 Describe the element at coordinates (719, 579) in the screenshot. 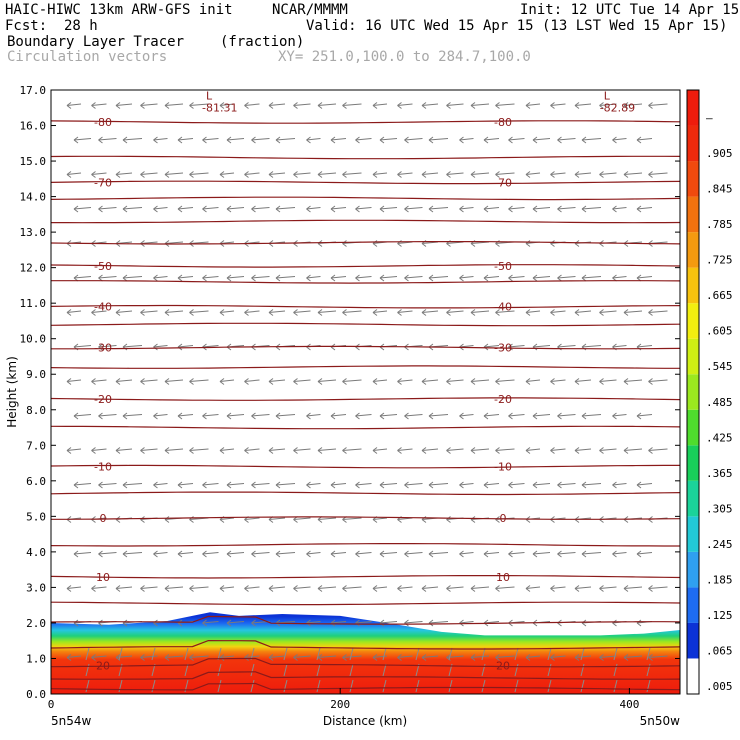

I see `colorbar-label: .185` at that location.